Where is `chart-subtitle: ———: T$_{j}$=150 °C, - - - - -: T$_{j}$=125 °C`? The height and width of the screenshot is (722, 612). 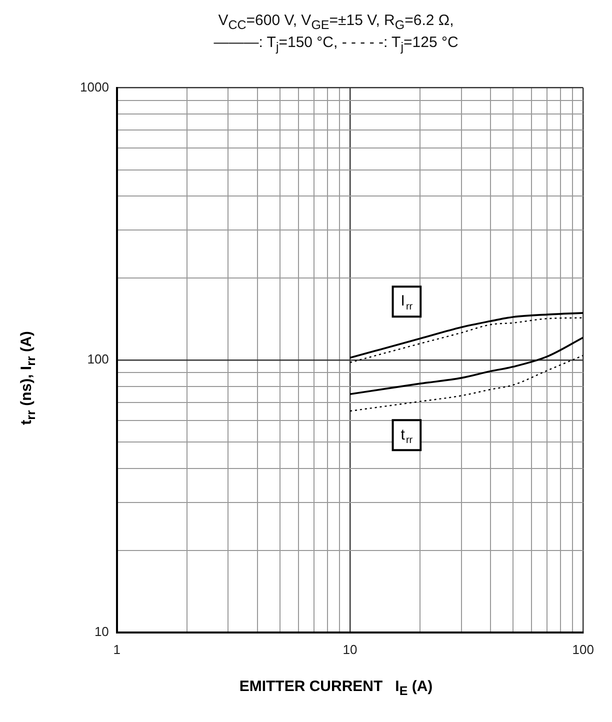 chart-subtitle: ———: T$_{j}$=150 °C, - - - - -: T$_{j}$=125 °C is located at coordinates (336, 44).